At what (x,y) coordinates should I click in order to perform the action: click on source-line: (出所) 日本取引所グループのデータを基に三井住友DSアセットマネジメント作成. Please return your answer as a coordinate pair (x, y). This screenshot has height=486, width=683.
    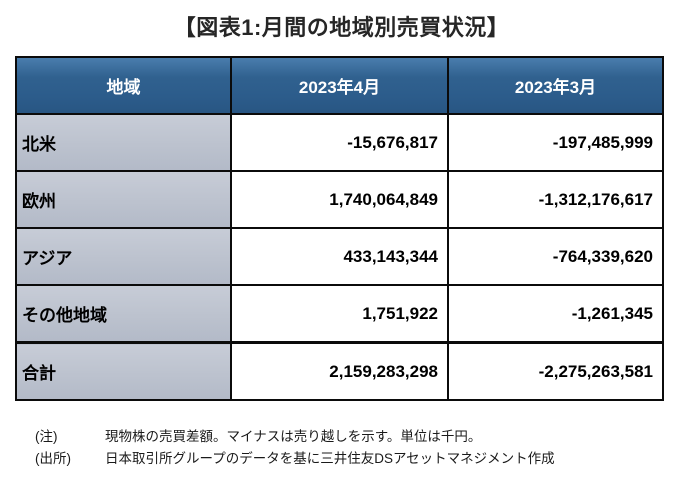
    Looking at the image, I should click on (295, 459).